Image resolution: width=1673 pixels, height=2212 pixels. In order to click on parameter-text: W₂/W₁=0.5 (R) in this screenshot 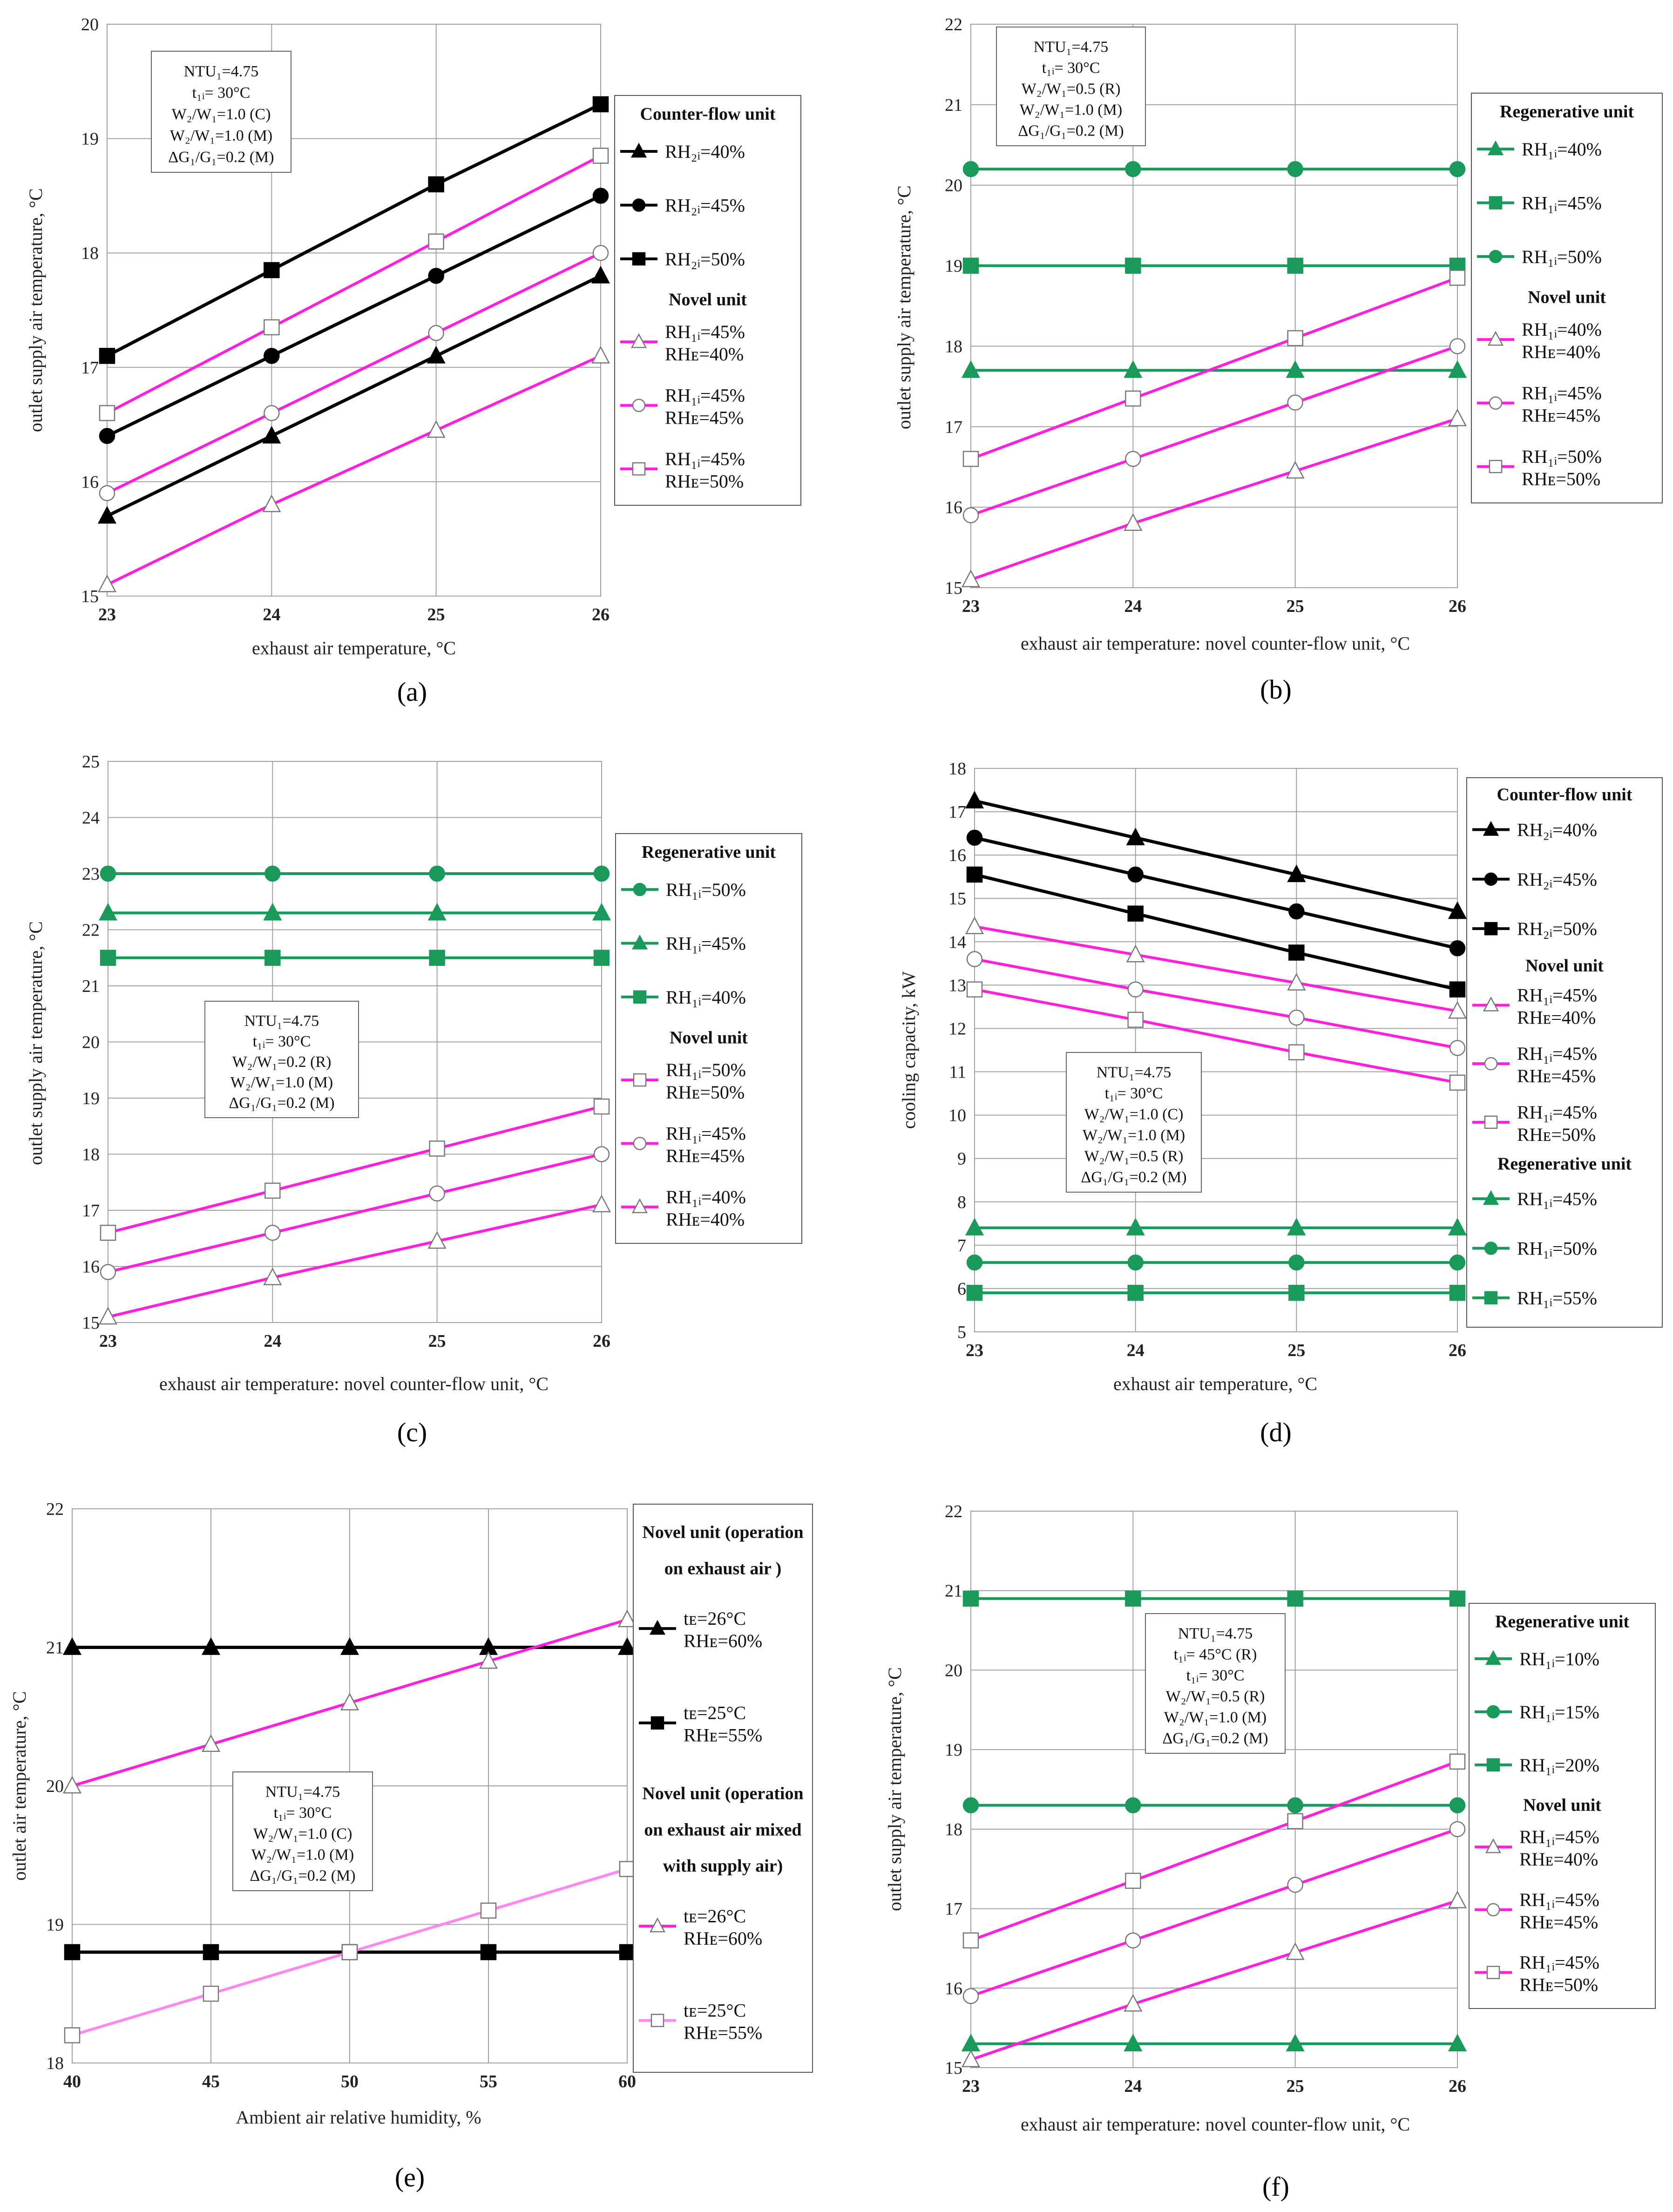, I will do `click(1134, 1156)`.